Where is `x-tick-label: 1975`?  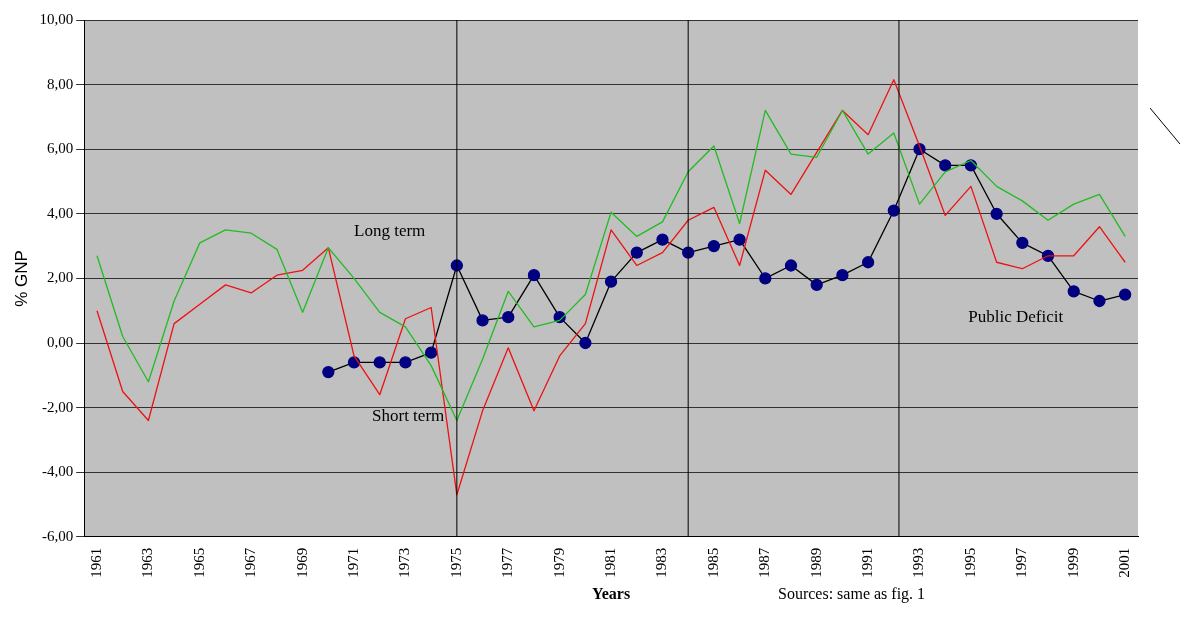 x-tick-label: 1975 is located at coordinates (455, 562).